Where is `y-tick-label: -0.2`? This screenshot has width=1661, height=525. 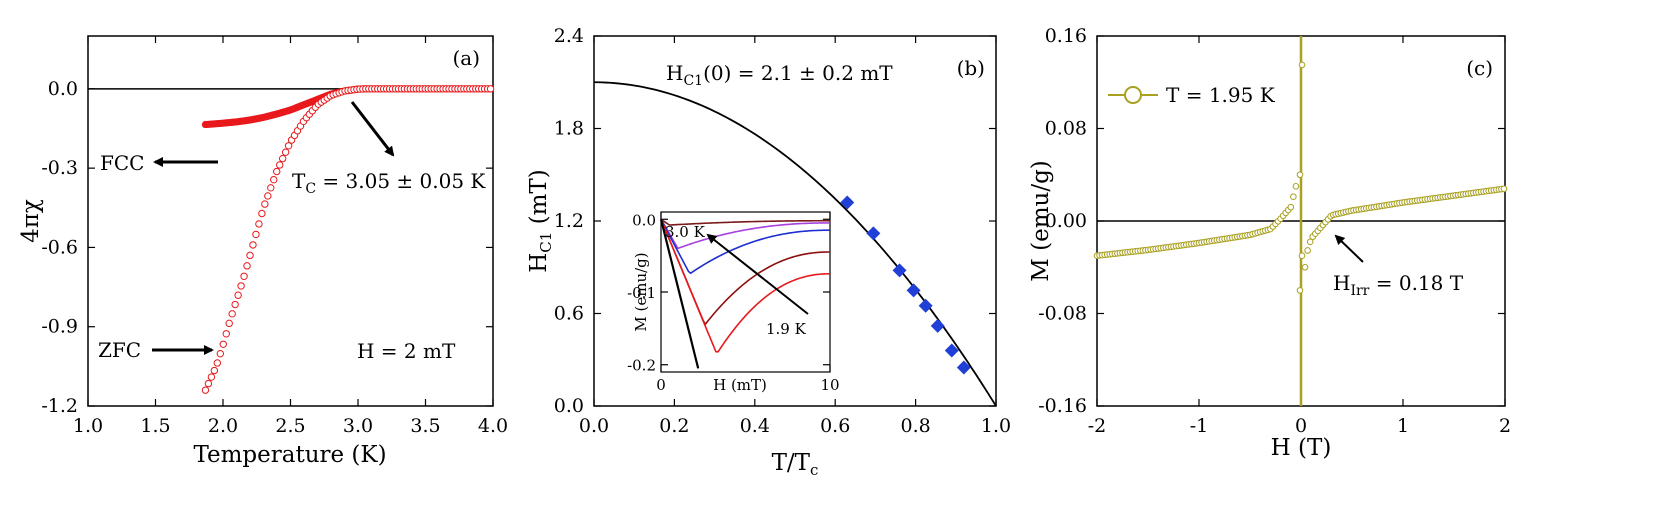 y-tick-label: -0.2 is located at coordinates (641, 366).